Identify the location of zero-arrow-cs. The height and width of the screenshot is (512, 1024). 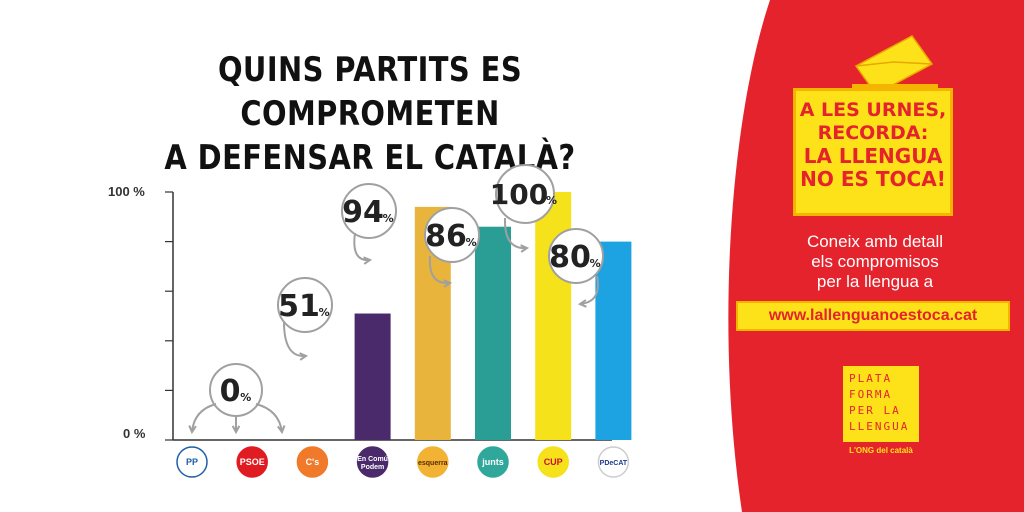
(269, 418).